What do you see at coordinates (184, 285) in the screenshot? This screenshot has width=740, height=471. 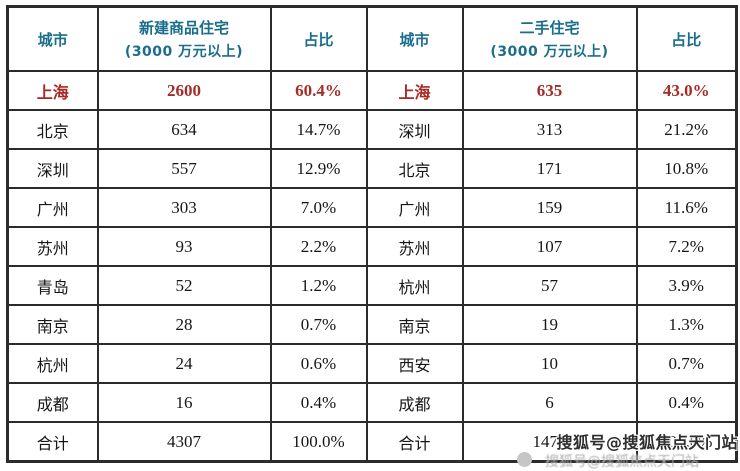 I see `value-cell: 52` at bounding box center [184, 285].